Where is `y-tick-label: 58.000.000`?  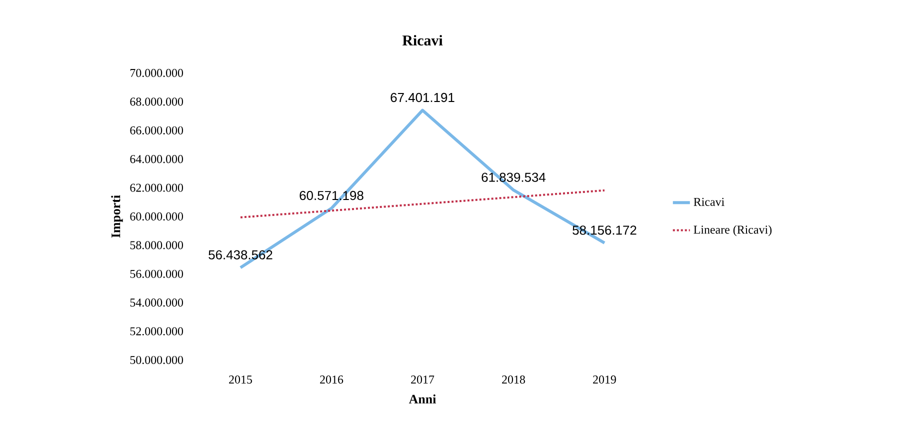 y-tick-label: 58.000.000 is located at coordinates (157, 245).